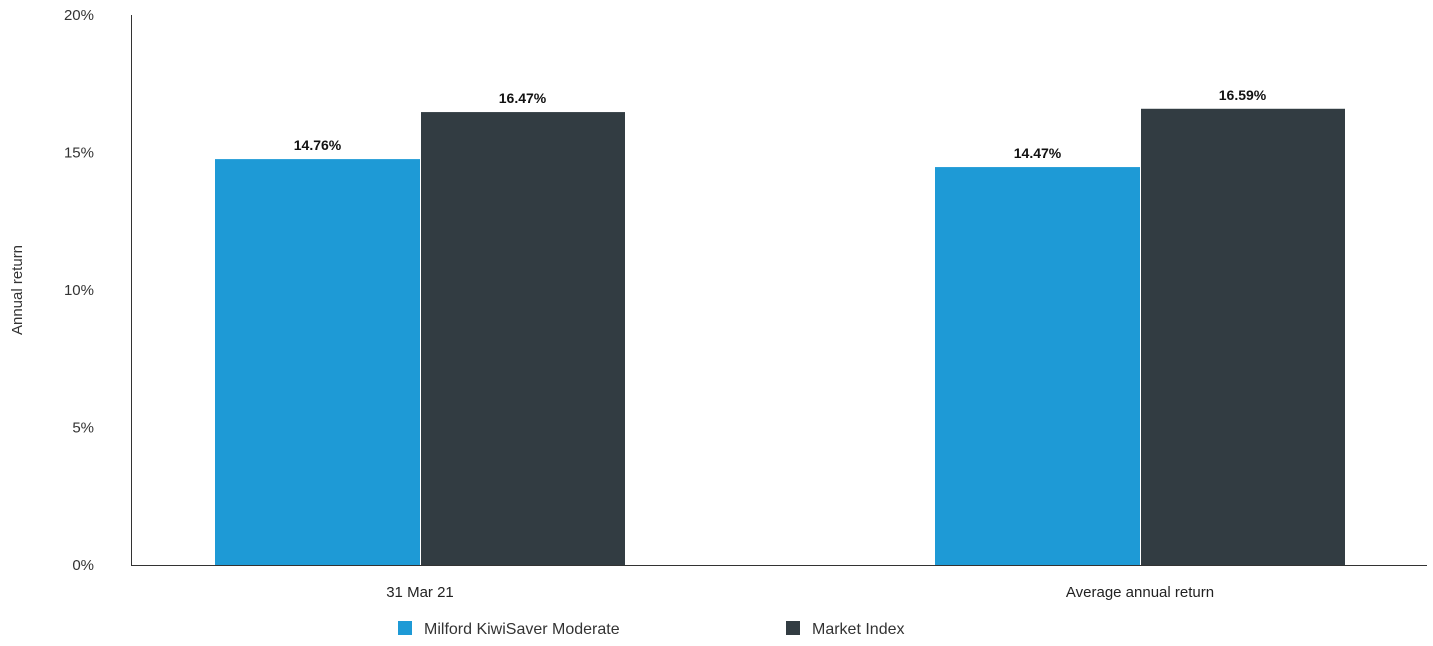 This screenshot has height=646, width=1433. What do you see at coordinates (858, 629) in the screenshot?
I see `legend-label: Market Index` at bounding box center [858, 629].